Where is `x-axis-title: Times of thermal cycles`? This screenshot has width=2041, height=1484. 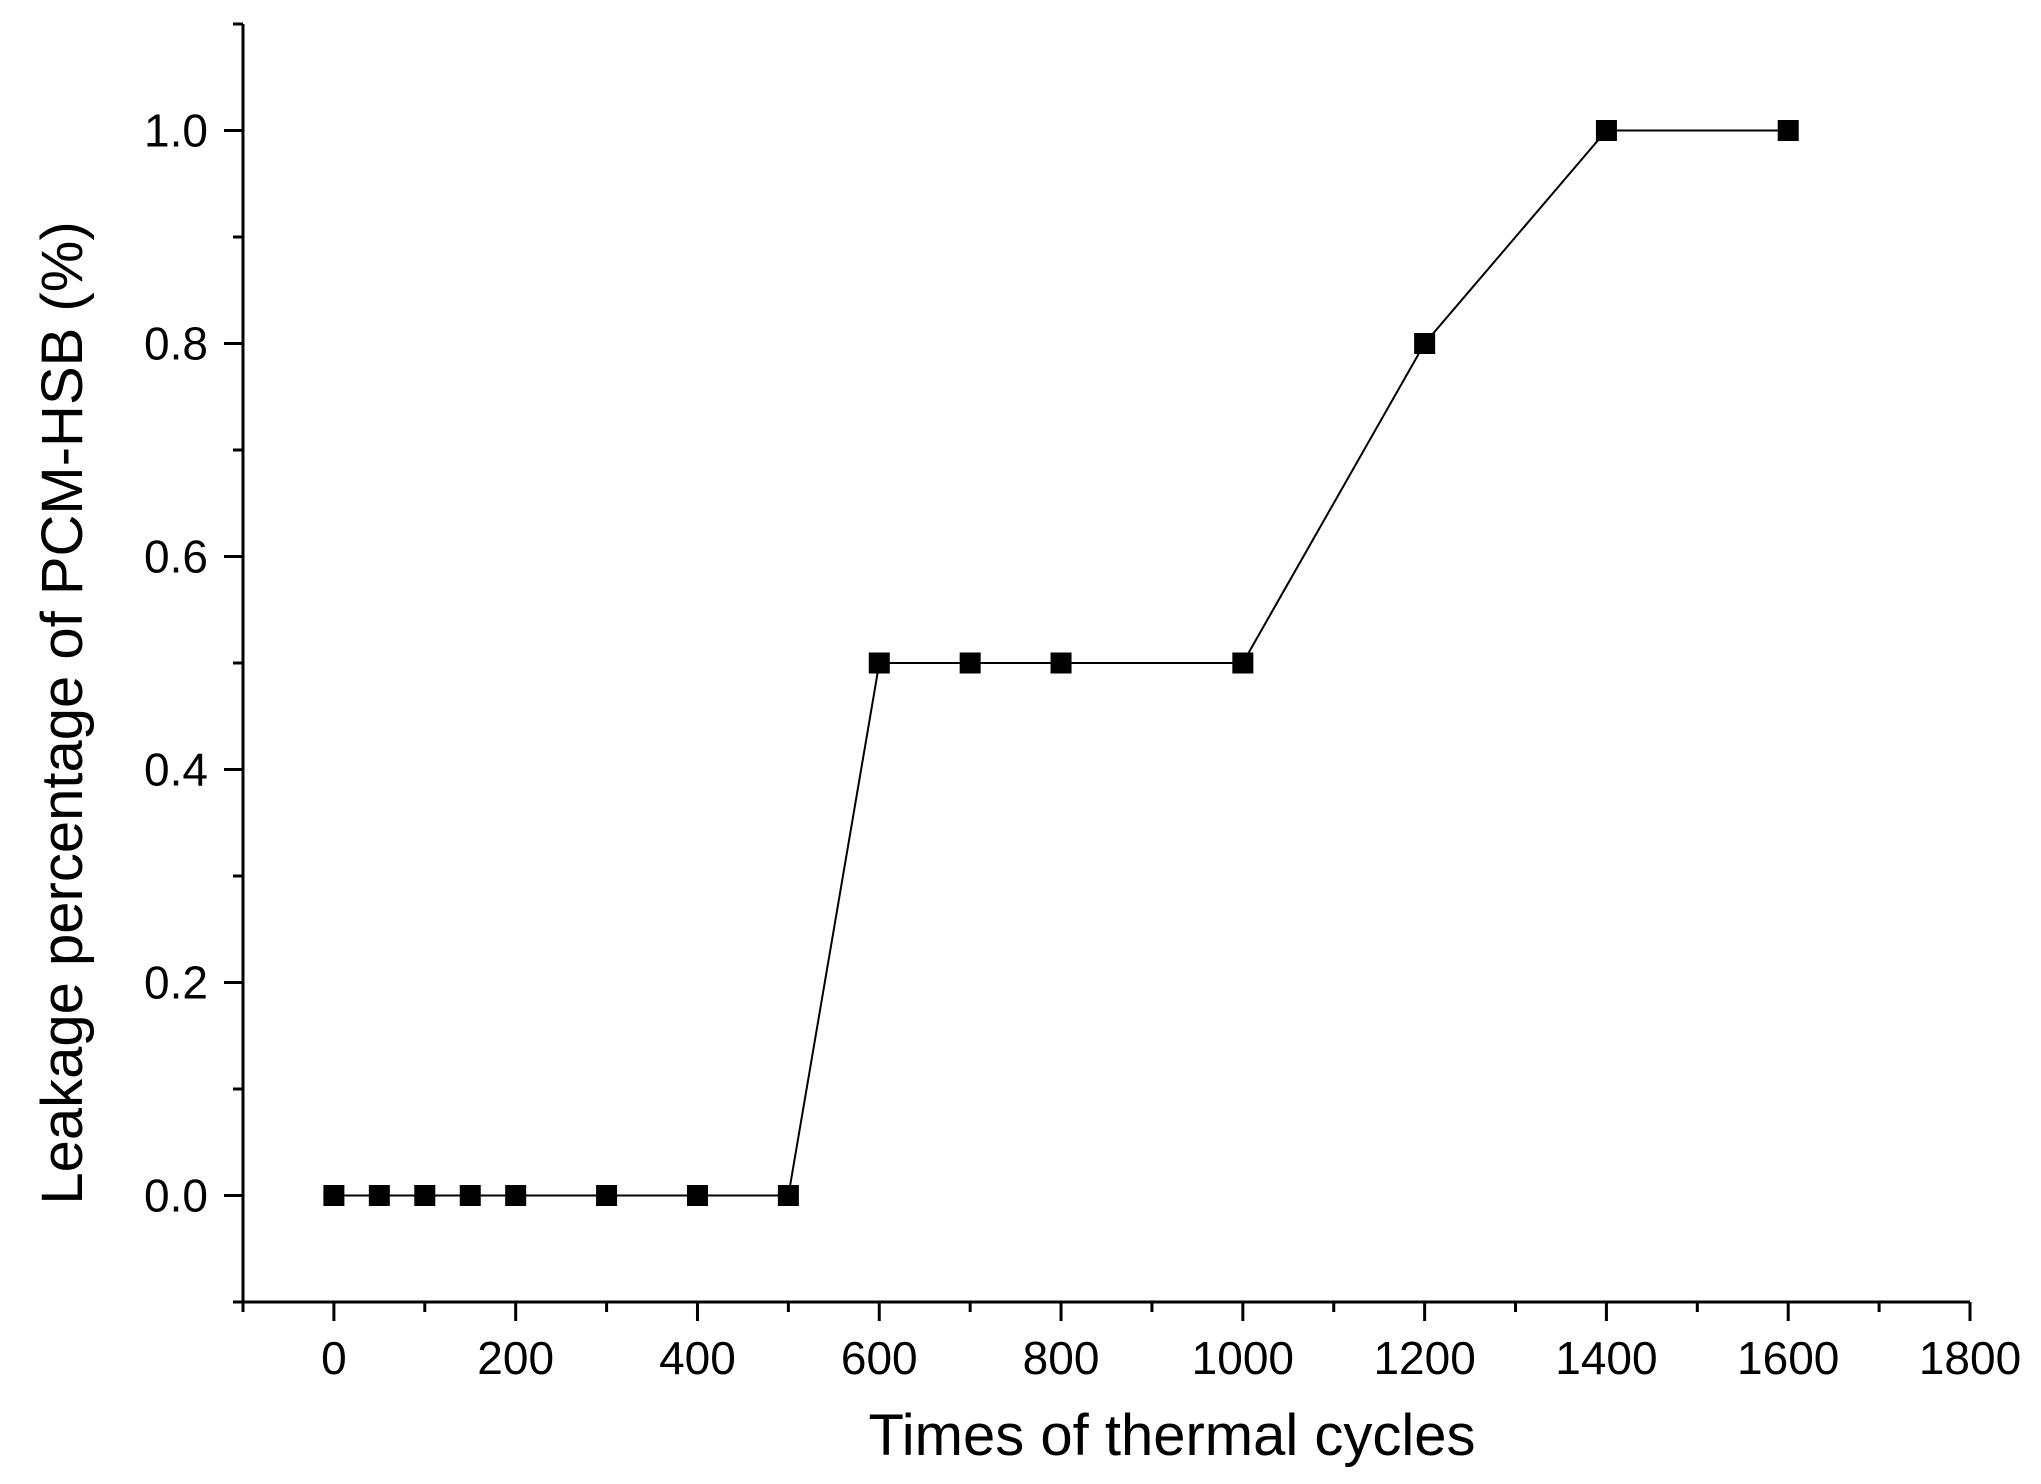
x-axis-title: Times of thermal cycles is located at coordinates (1172, 1435).